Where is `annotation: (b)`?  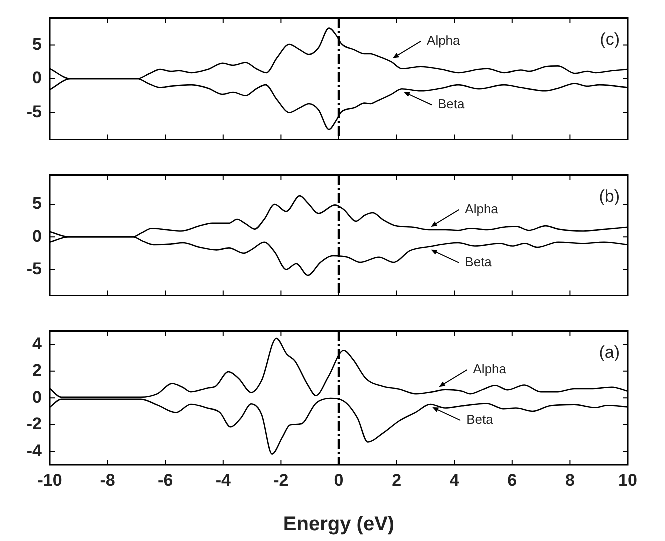
annotation: (b) is located at coordinates (609, 196).